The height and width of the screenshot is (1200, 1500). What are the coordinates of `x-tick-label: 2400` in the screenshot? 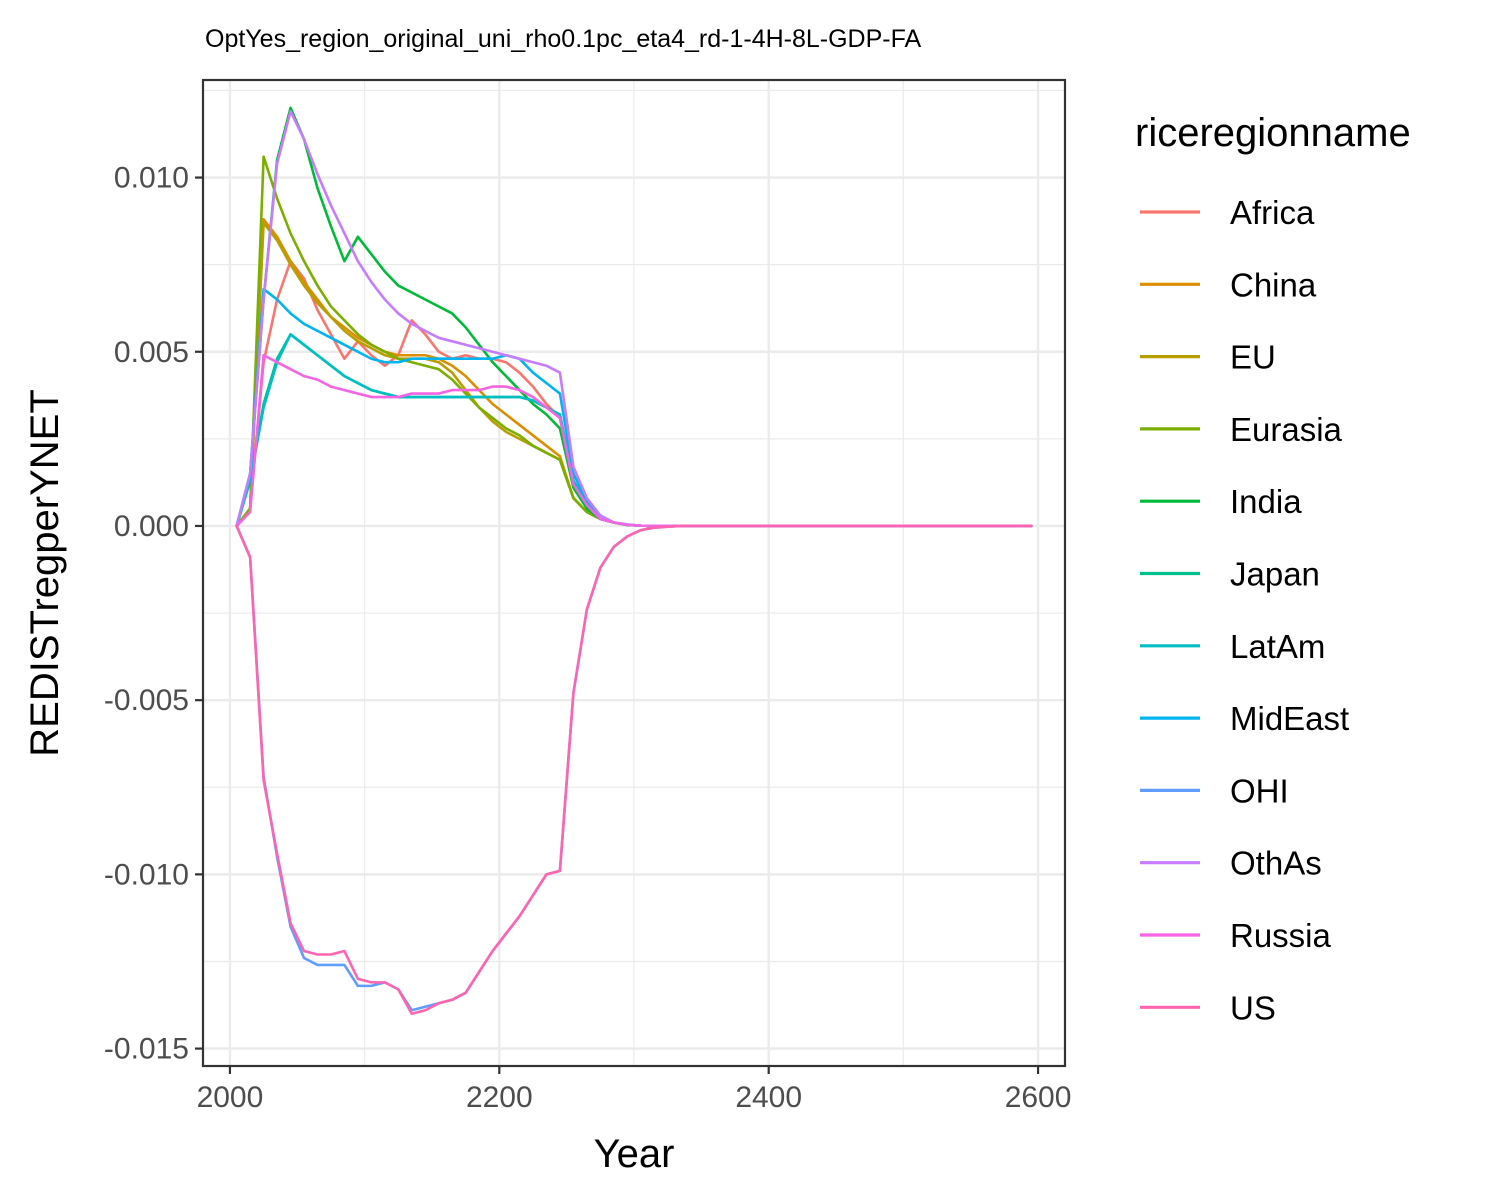 It's located at (768, 1097).